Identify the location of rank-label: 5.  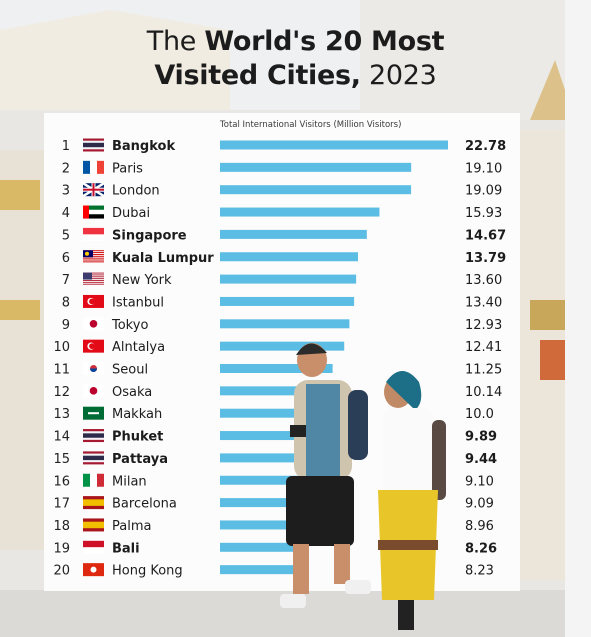
(66, 235).